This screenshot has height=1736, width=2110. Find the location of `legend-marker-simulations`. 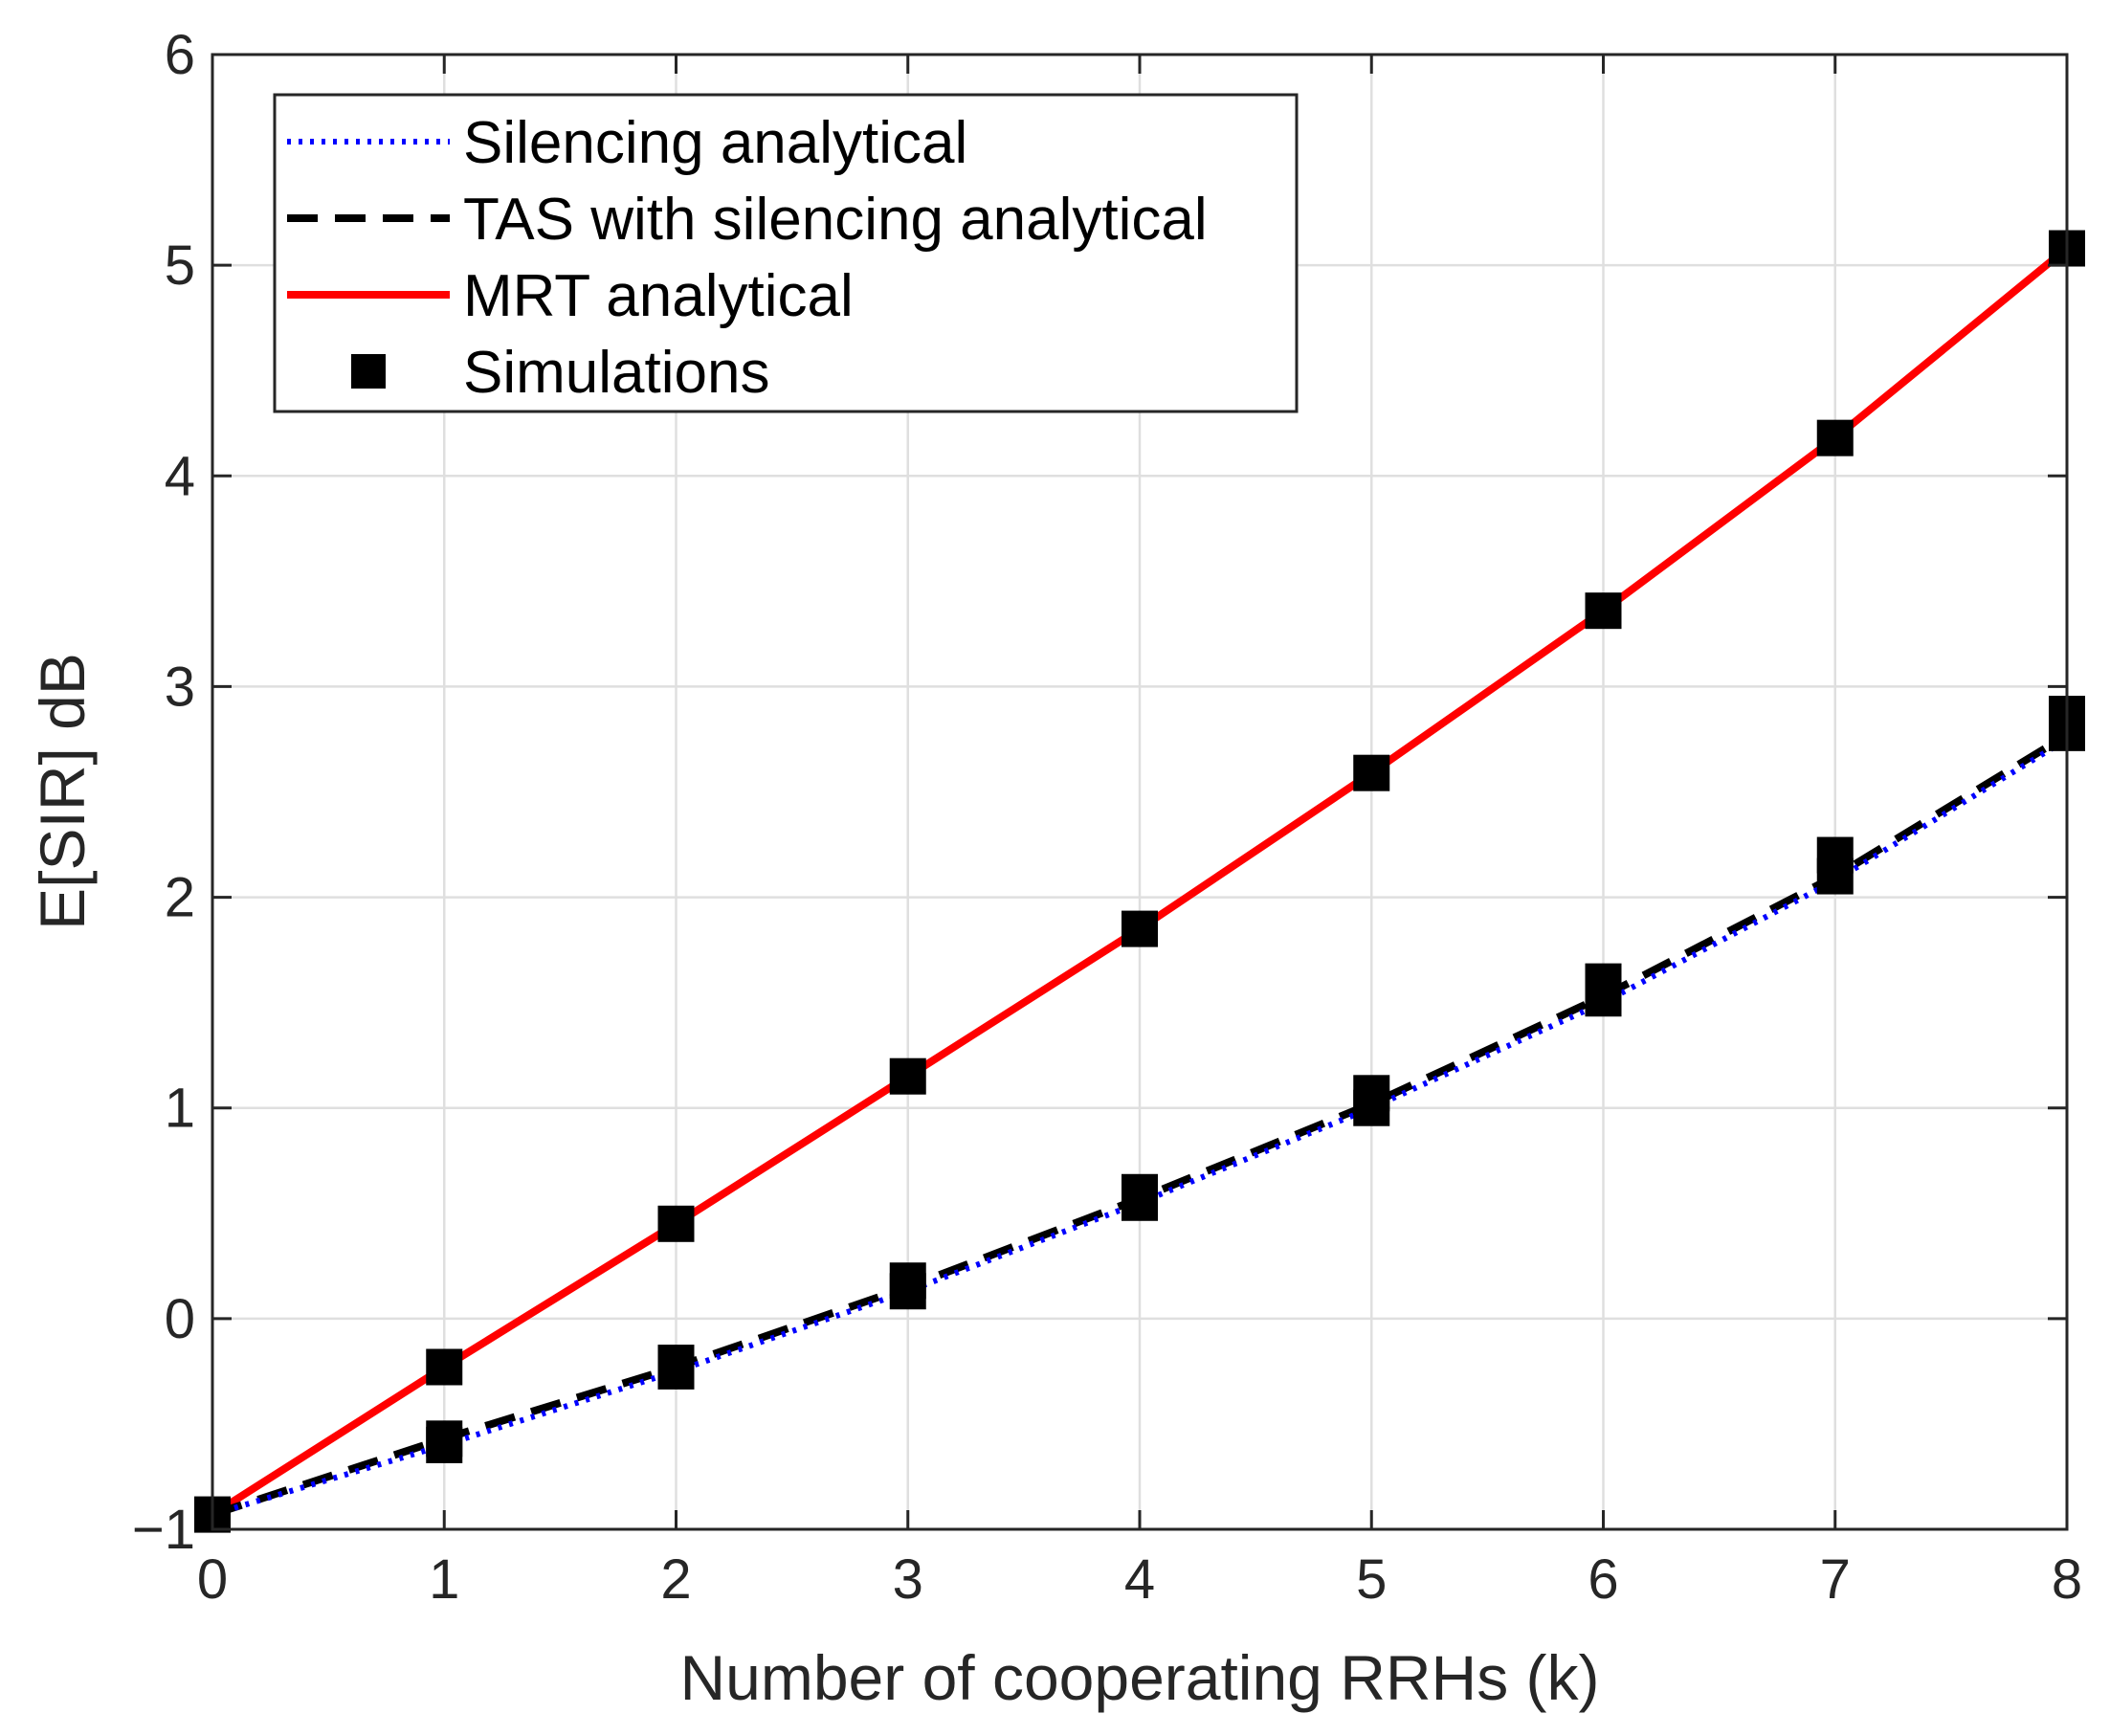

legend-marker-simulations is located at coordinates (368, 371).